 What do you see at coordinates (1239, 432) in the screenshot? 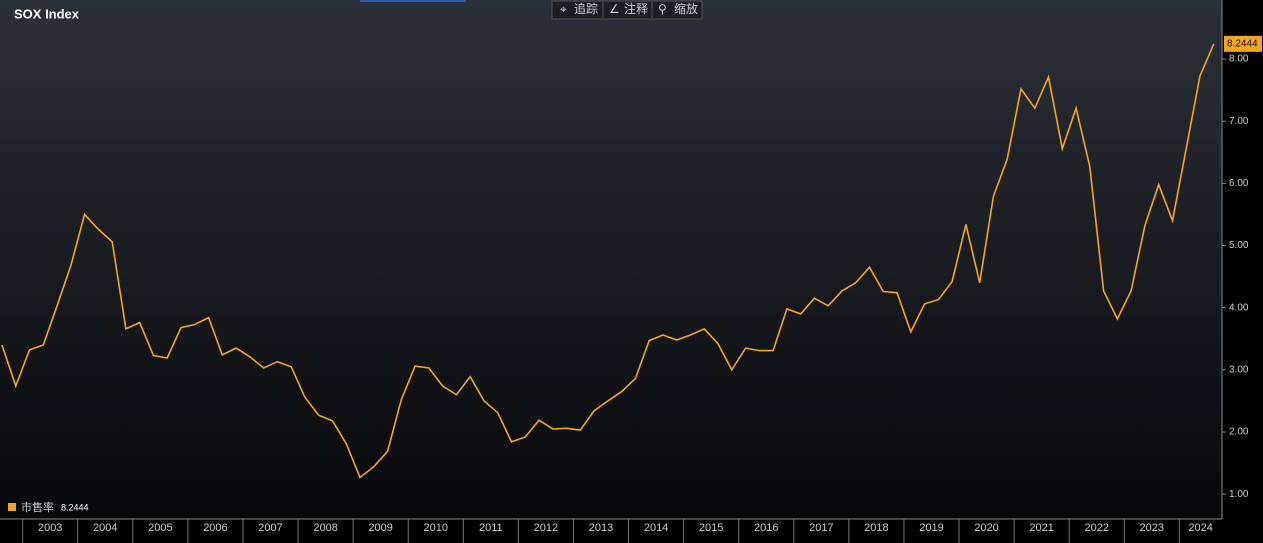
I see `y-tick-label: 2.00` at bounding box center [1239, 432].